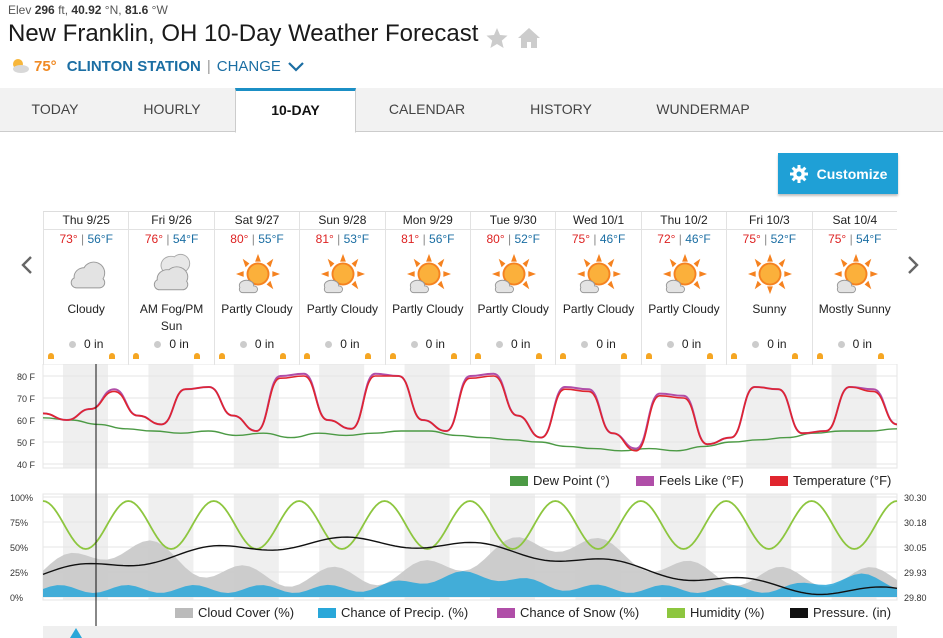  Describe the element at coordinates (579, 612) in the screenshot. I see `legend-label: Chance of Snow (%)` at that location.